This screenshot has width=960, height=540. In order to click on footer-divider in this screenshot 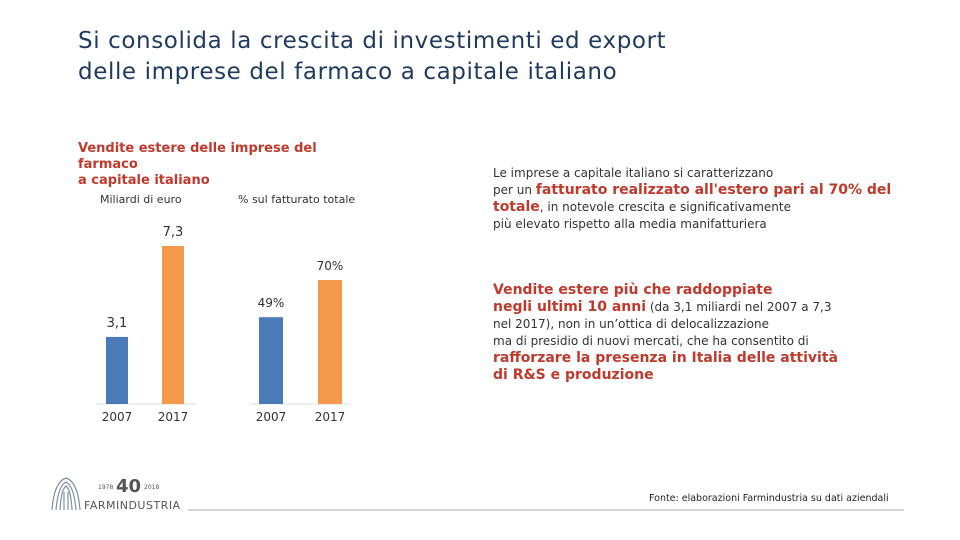, I will do `click(546, 510)`.